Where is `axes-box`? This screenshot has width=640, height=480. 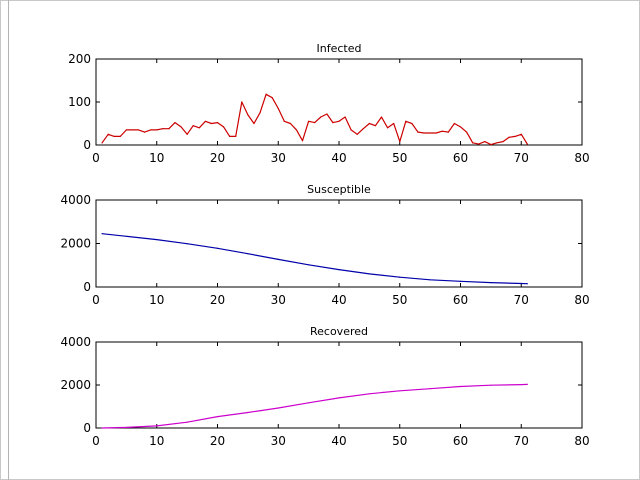
axes-box is located at coordinates (339, 243).